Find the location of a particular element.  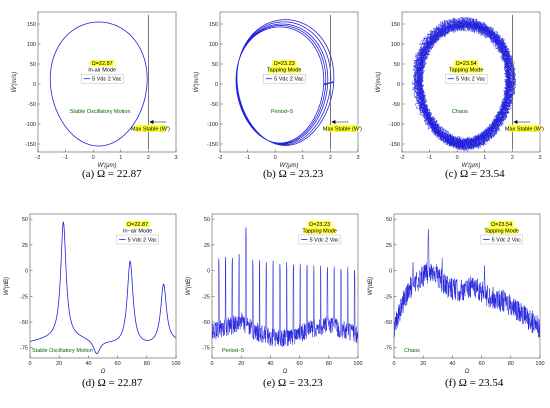

spectrum-line-f is located at coordinates (467, 283).